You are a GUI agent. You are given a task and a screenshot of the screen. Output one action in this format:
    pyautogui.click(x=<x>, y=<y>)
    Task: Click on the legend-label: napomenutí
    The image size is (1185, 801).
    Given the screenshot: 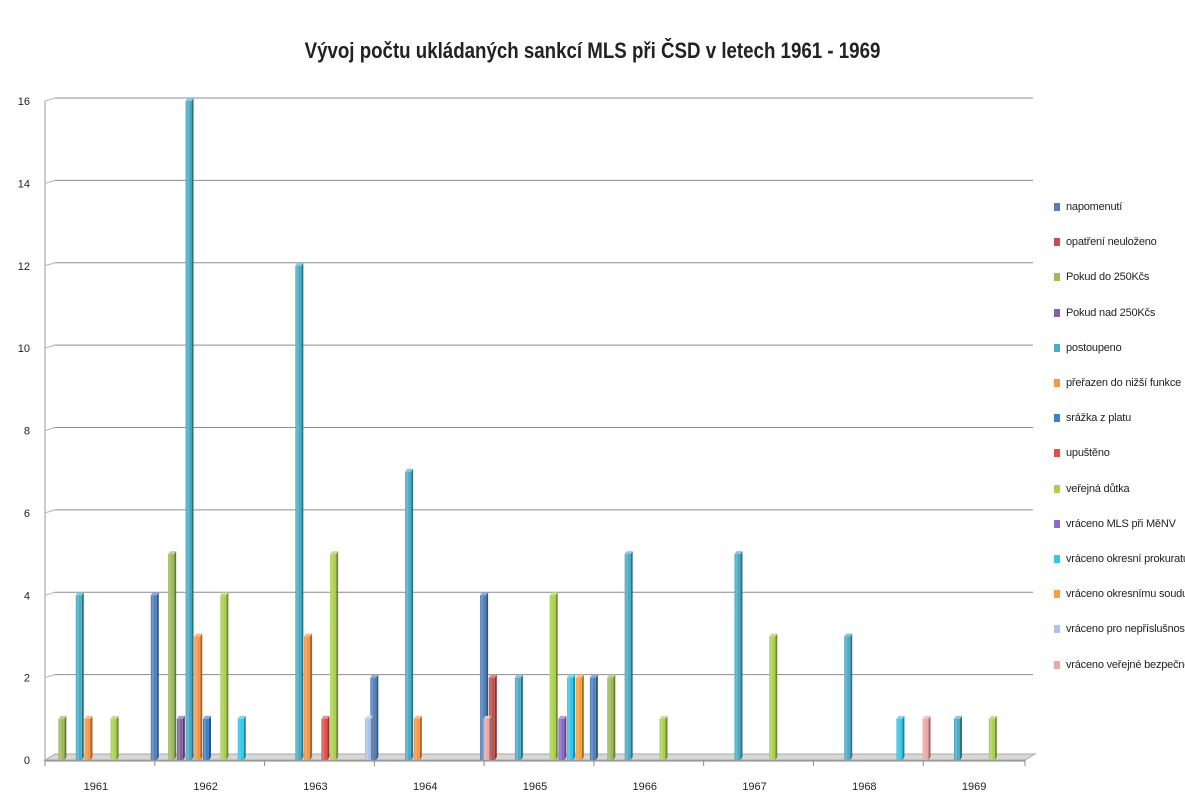 What is the action you would take?
    pyautogui.click(x=1094, y=207)
    